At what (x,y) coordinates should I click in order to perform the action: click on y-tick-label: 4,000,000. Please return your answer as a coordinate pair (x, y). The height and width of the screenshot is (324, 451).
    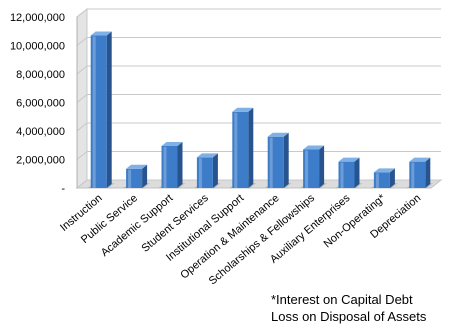
    Looking at the image, I should click on (40, 132).